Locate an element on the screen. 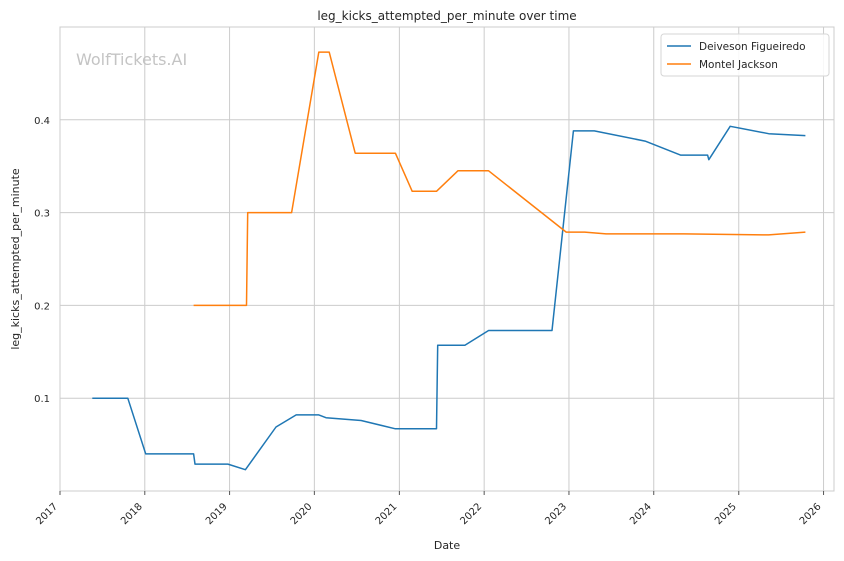  watermark-text: WolfTickets.AI is located at coordinates (131, 59).